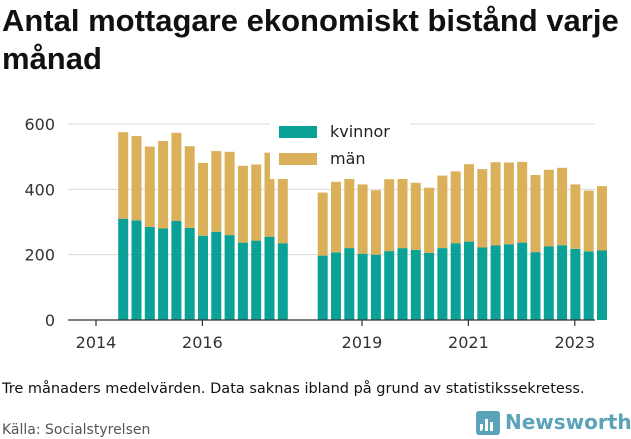  I want to click on bar-män-2015-06, so click(176, 176).